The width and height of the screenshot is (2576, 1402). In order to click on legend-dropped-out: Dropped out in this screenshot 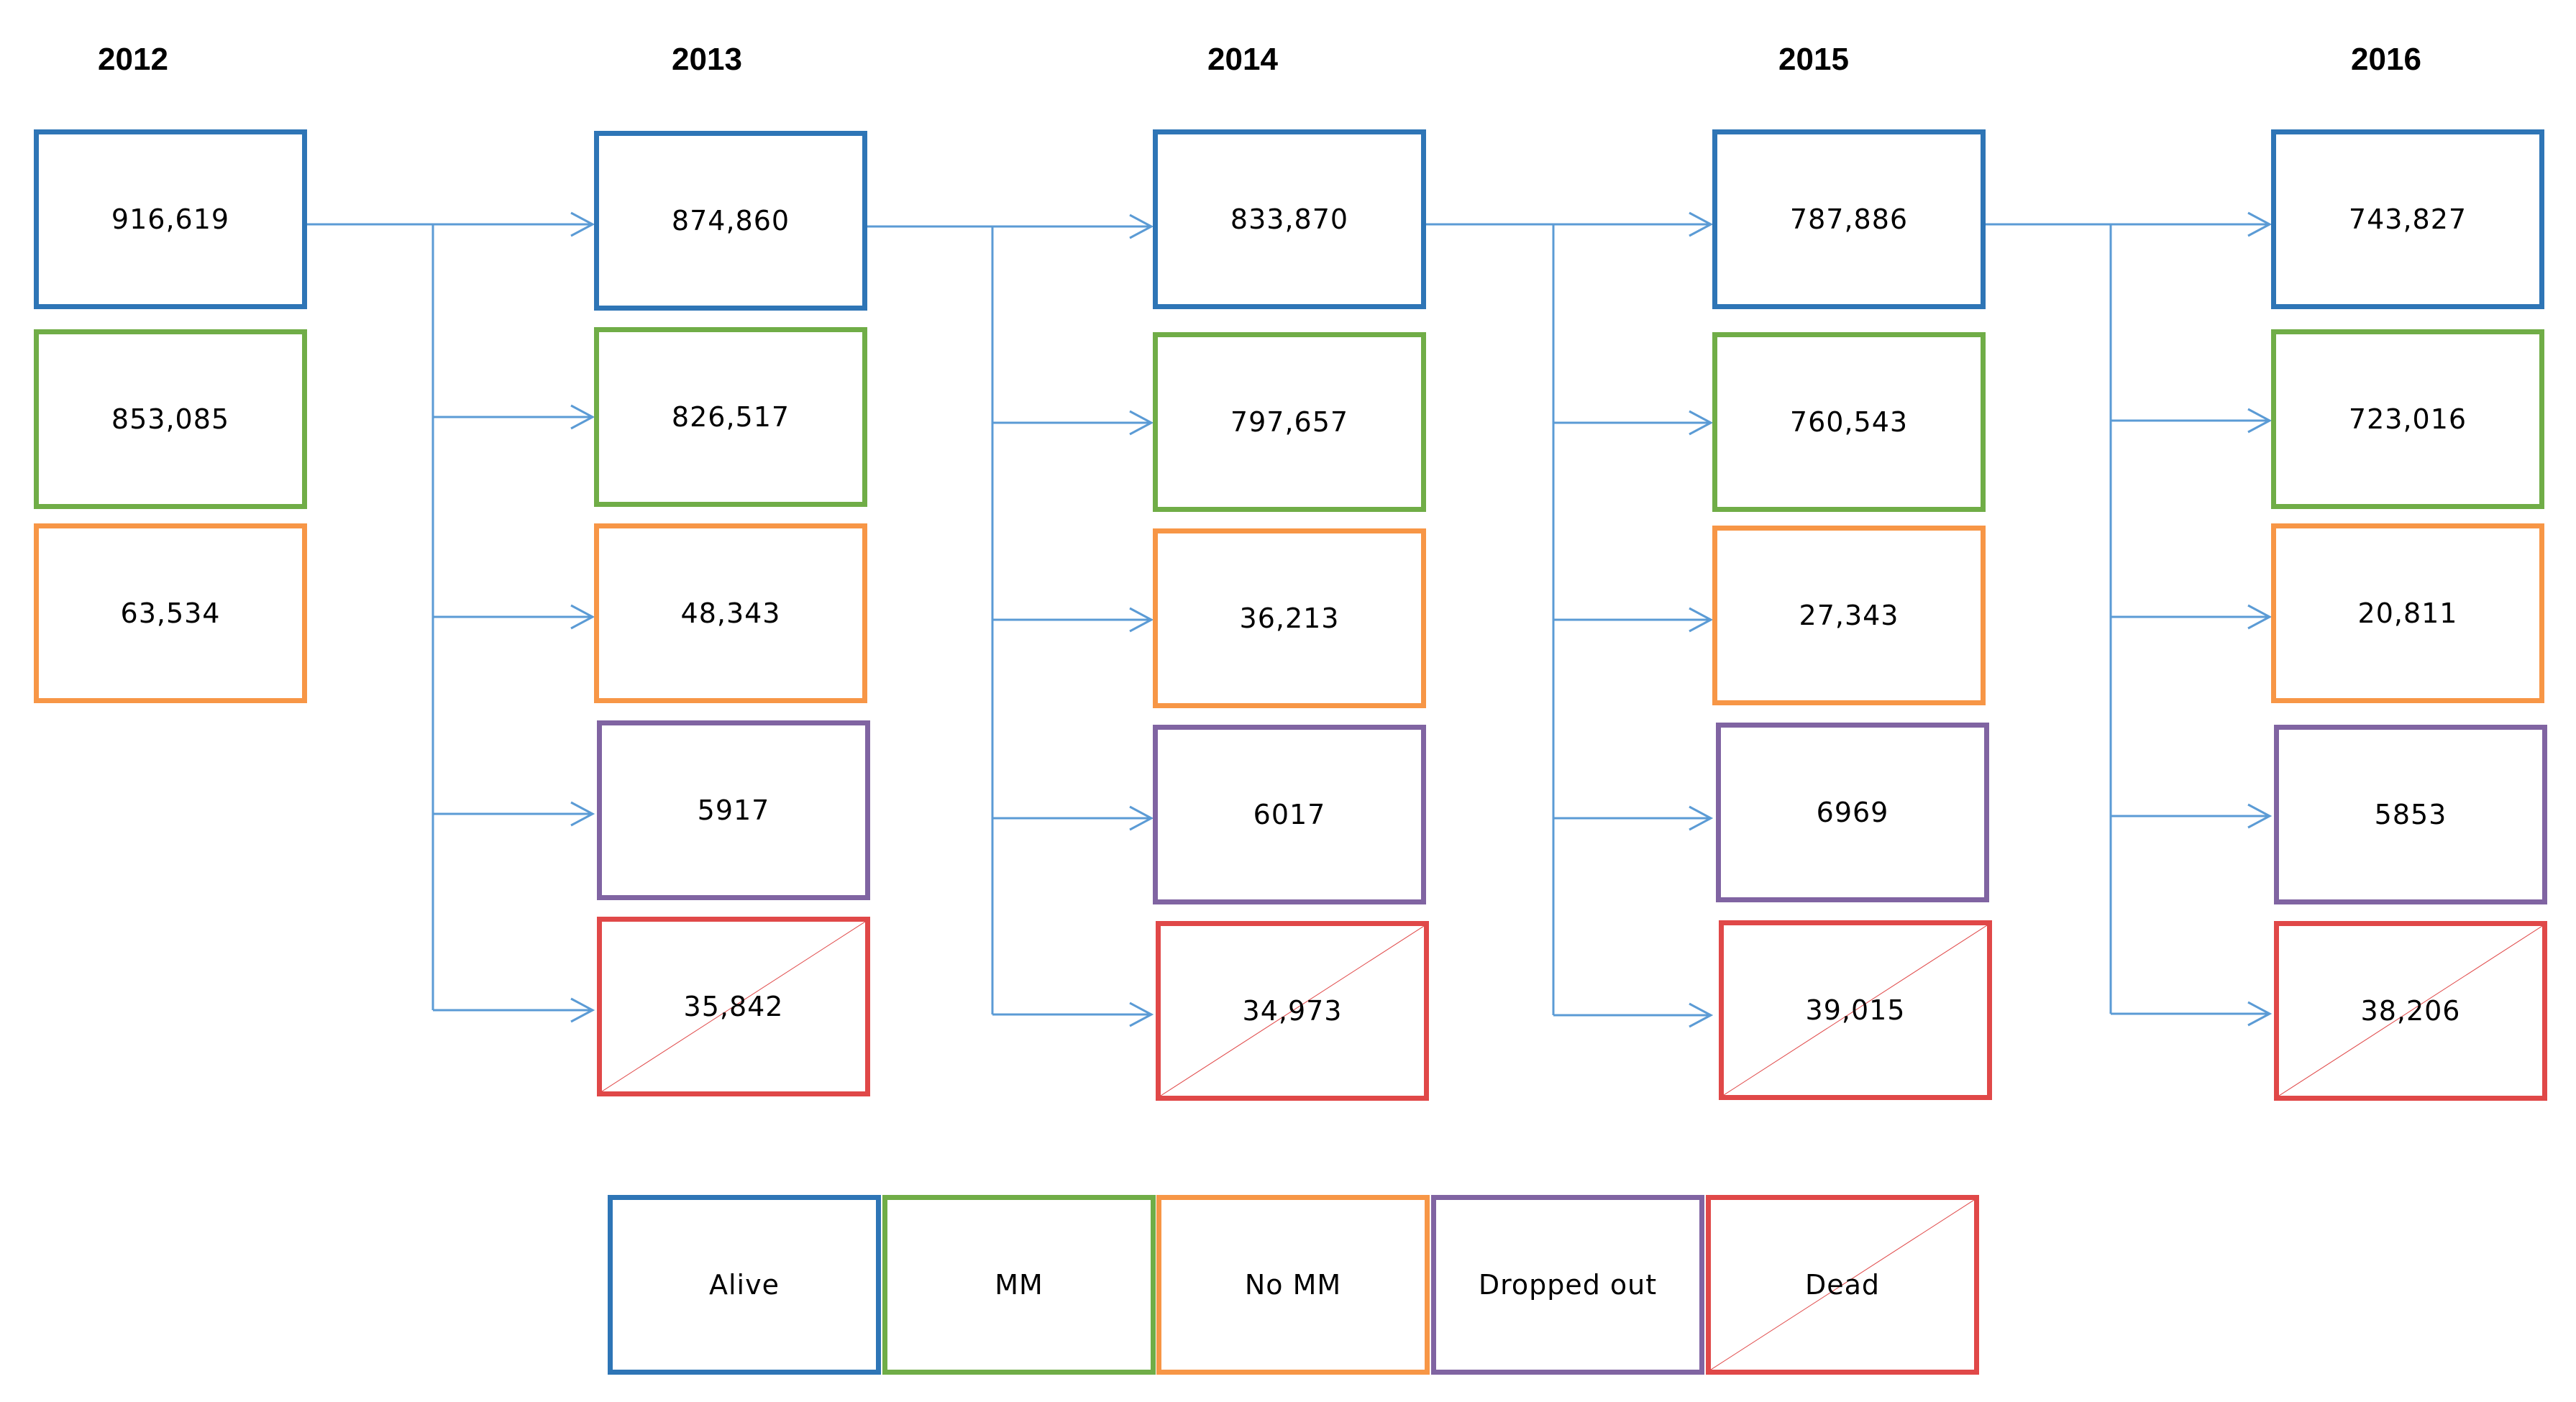, I will do `click(1567, 1285)`.